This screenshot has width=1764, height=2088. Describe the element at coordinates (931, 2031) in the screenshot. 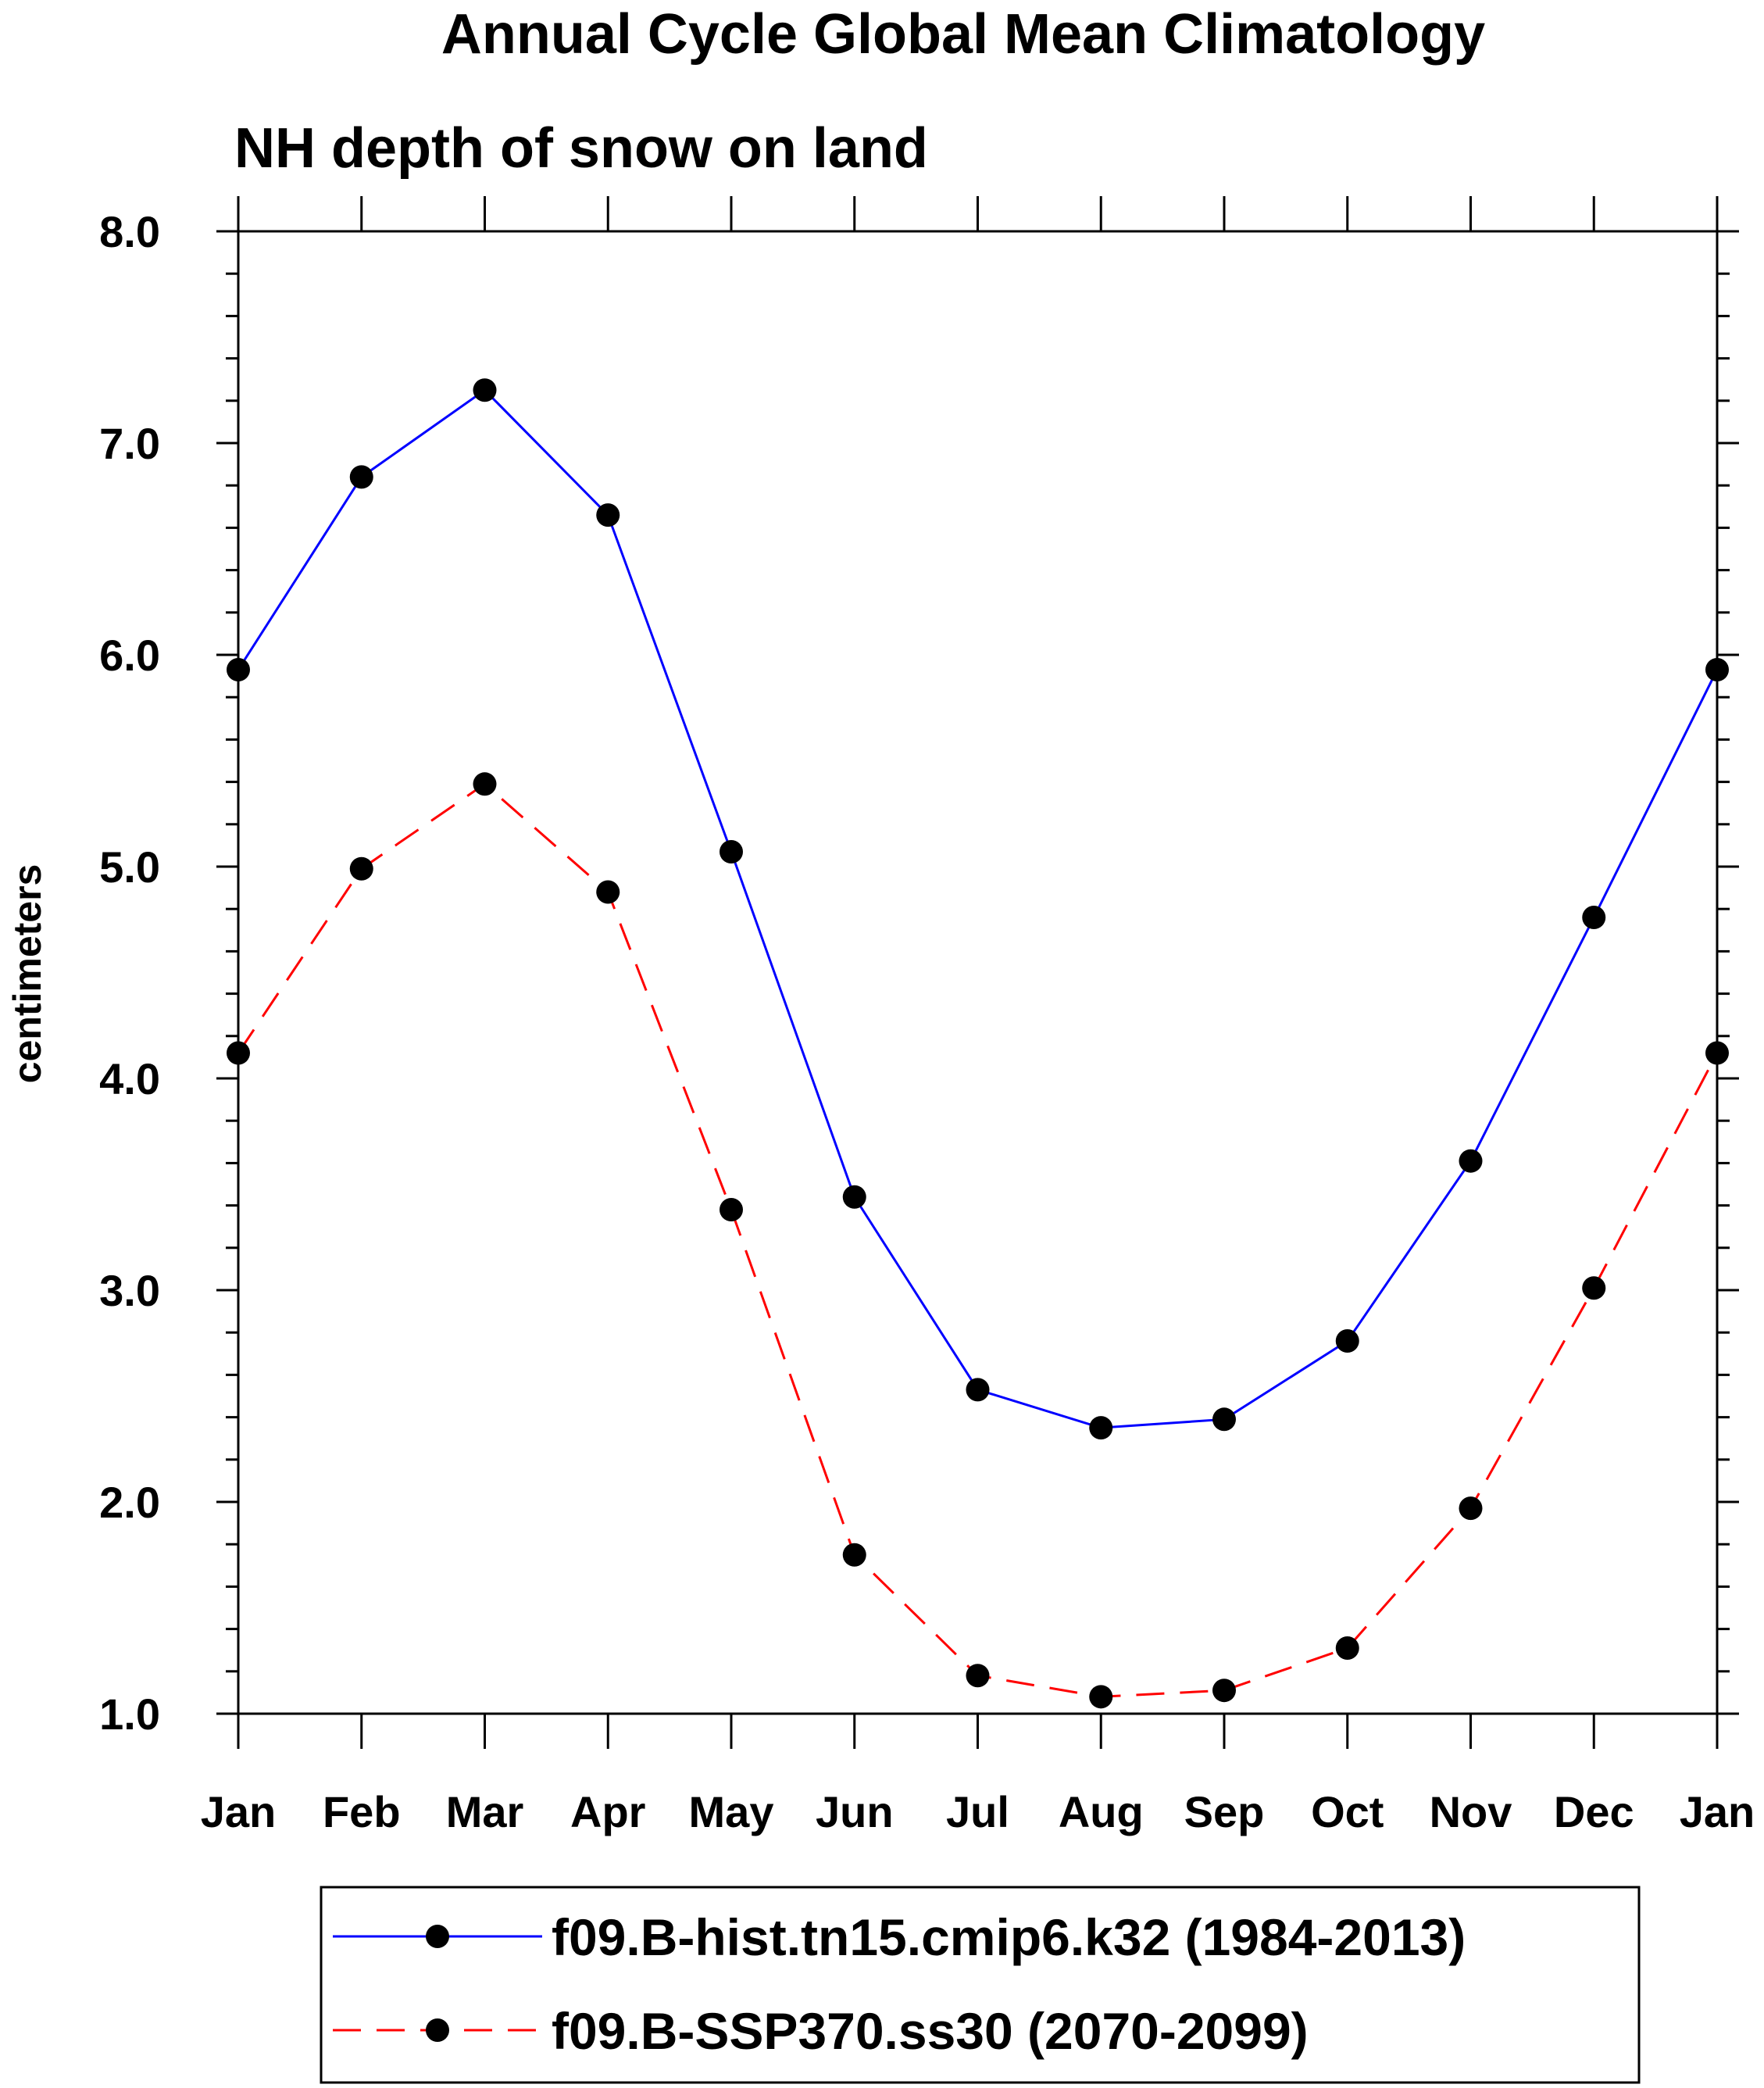

I see `legend-label: f09.B-SSP370.ss30 (2070-2099)` at that location.